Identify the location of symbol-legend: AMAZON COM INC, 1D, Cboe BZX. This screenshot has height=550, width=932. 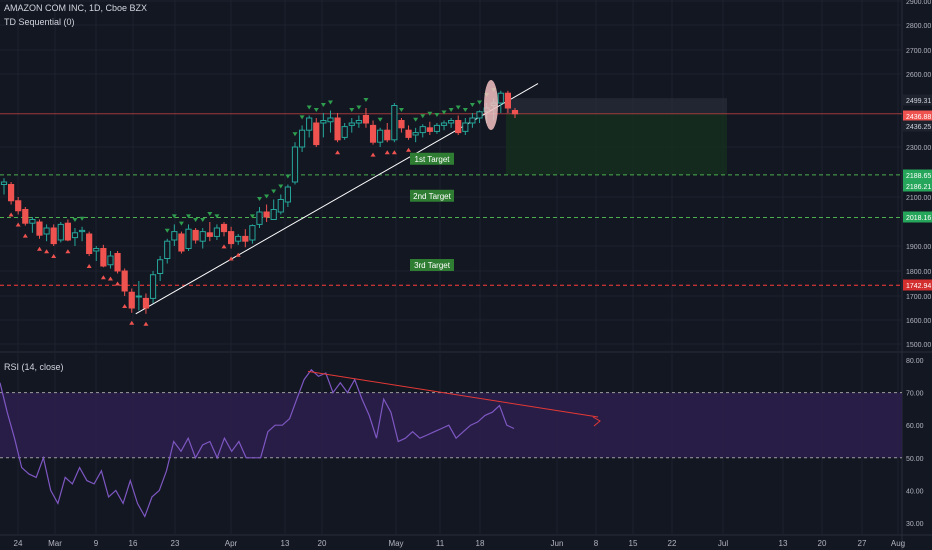
(75, 8).